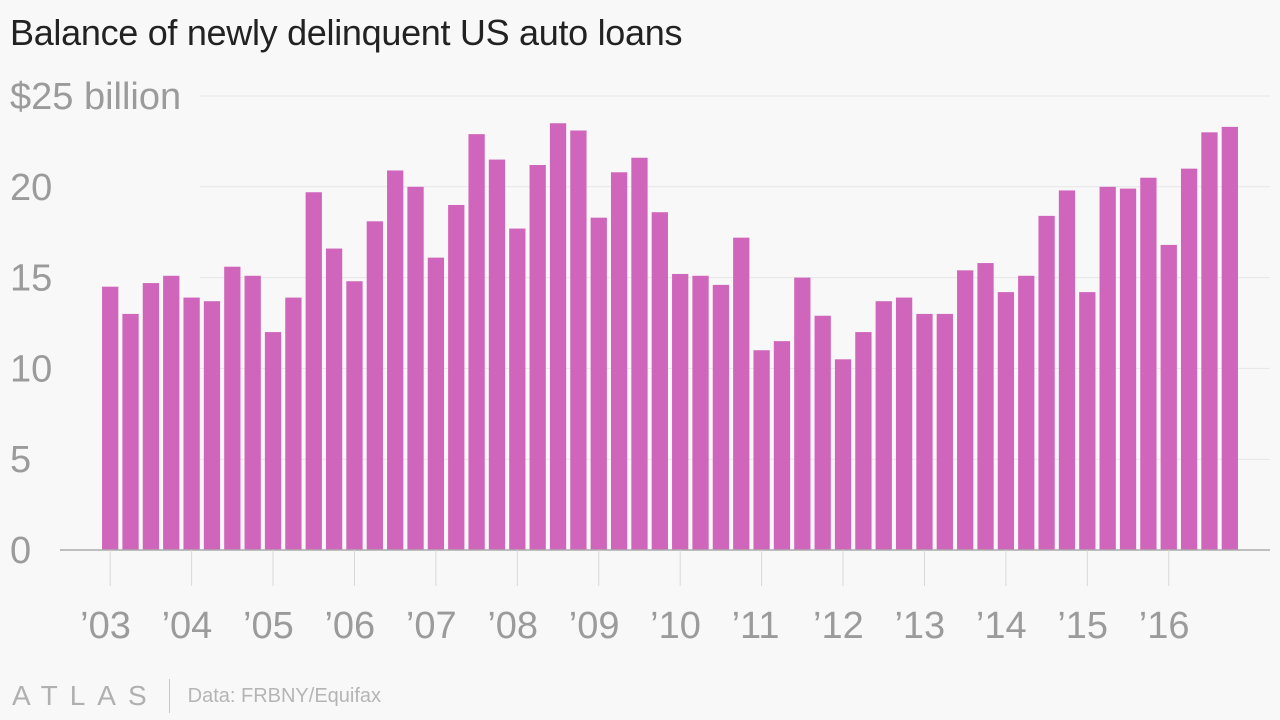 The height and width of the screenshot is (720, 1280). I want to click on y-tick-label: 15, so click(31, 279).